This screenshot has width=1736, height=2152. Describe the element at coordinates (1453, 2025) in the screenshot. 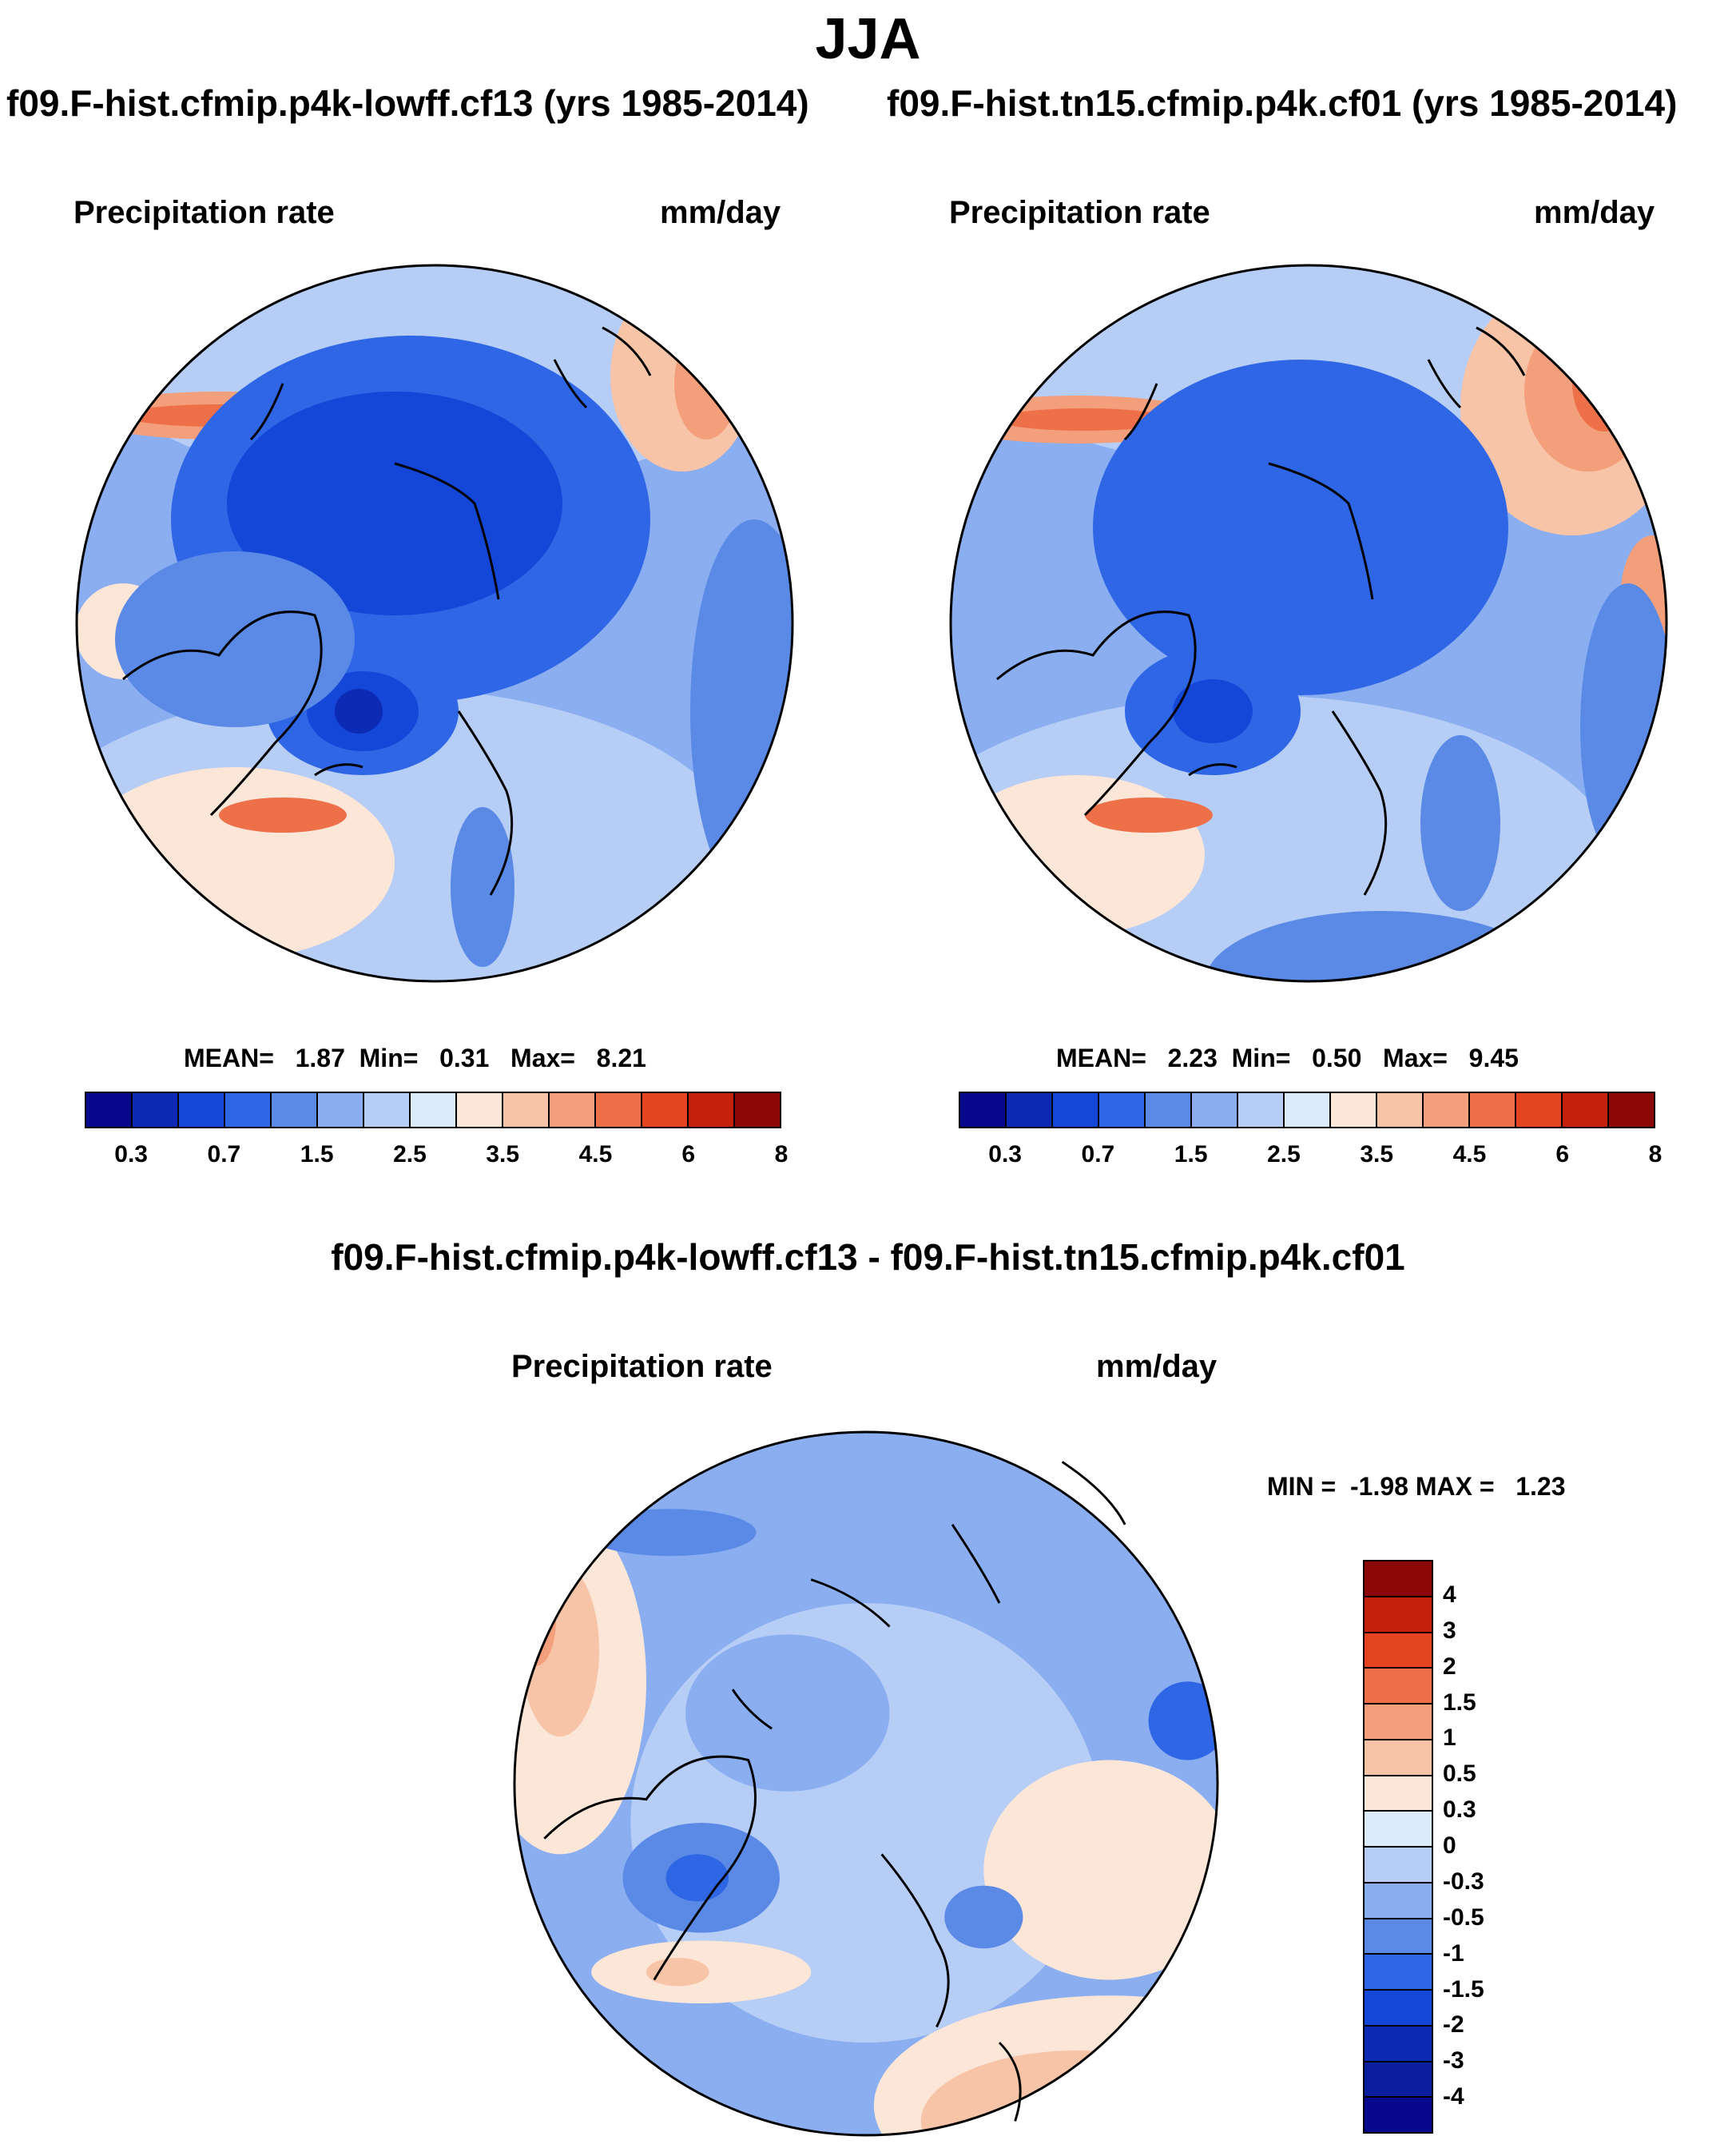

I see `colorbar-label: -2` at that location.